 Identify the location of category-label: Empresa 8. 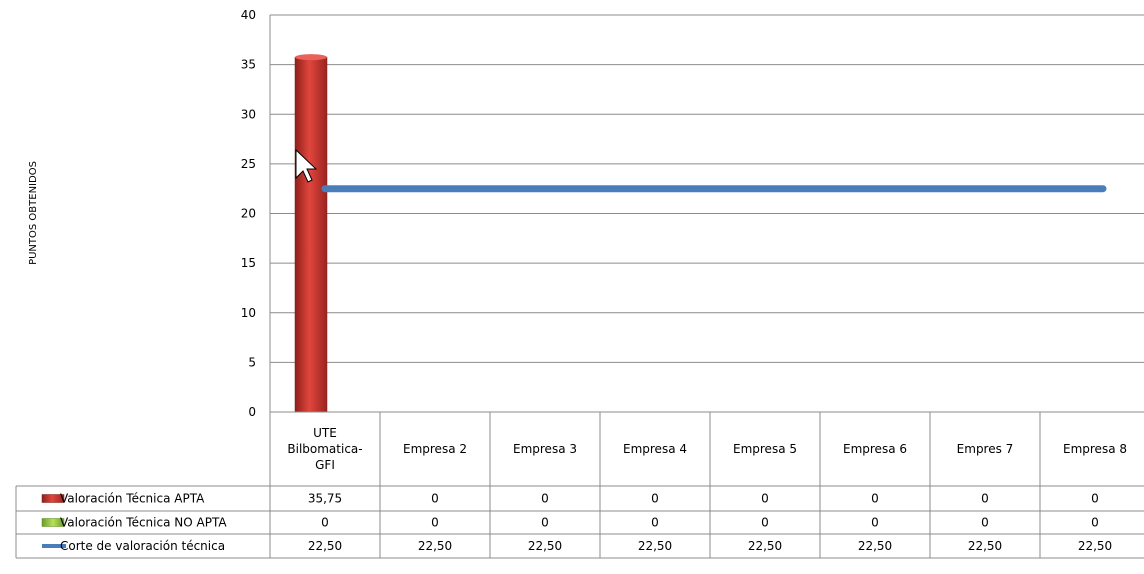
(1095, 449).